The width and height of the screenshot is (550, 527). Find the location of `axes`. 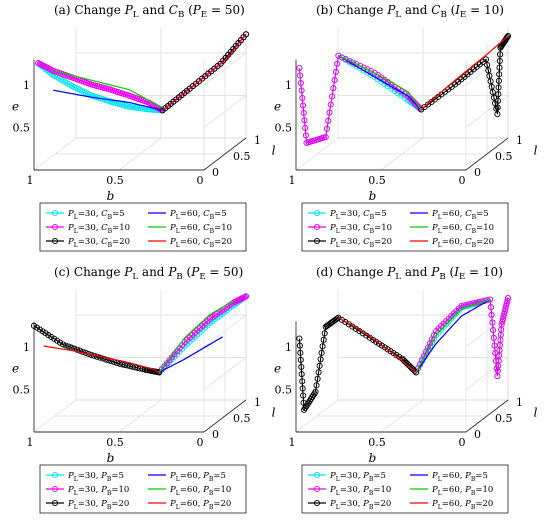

axes is located at coordinates (140, 377).